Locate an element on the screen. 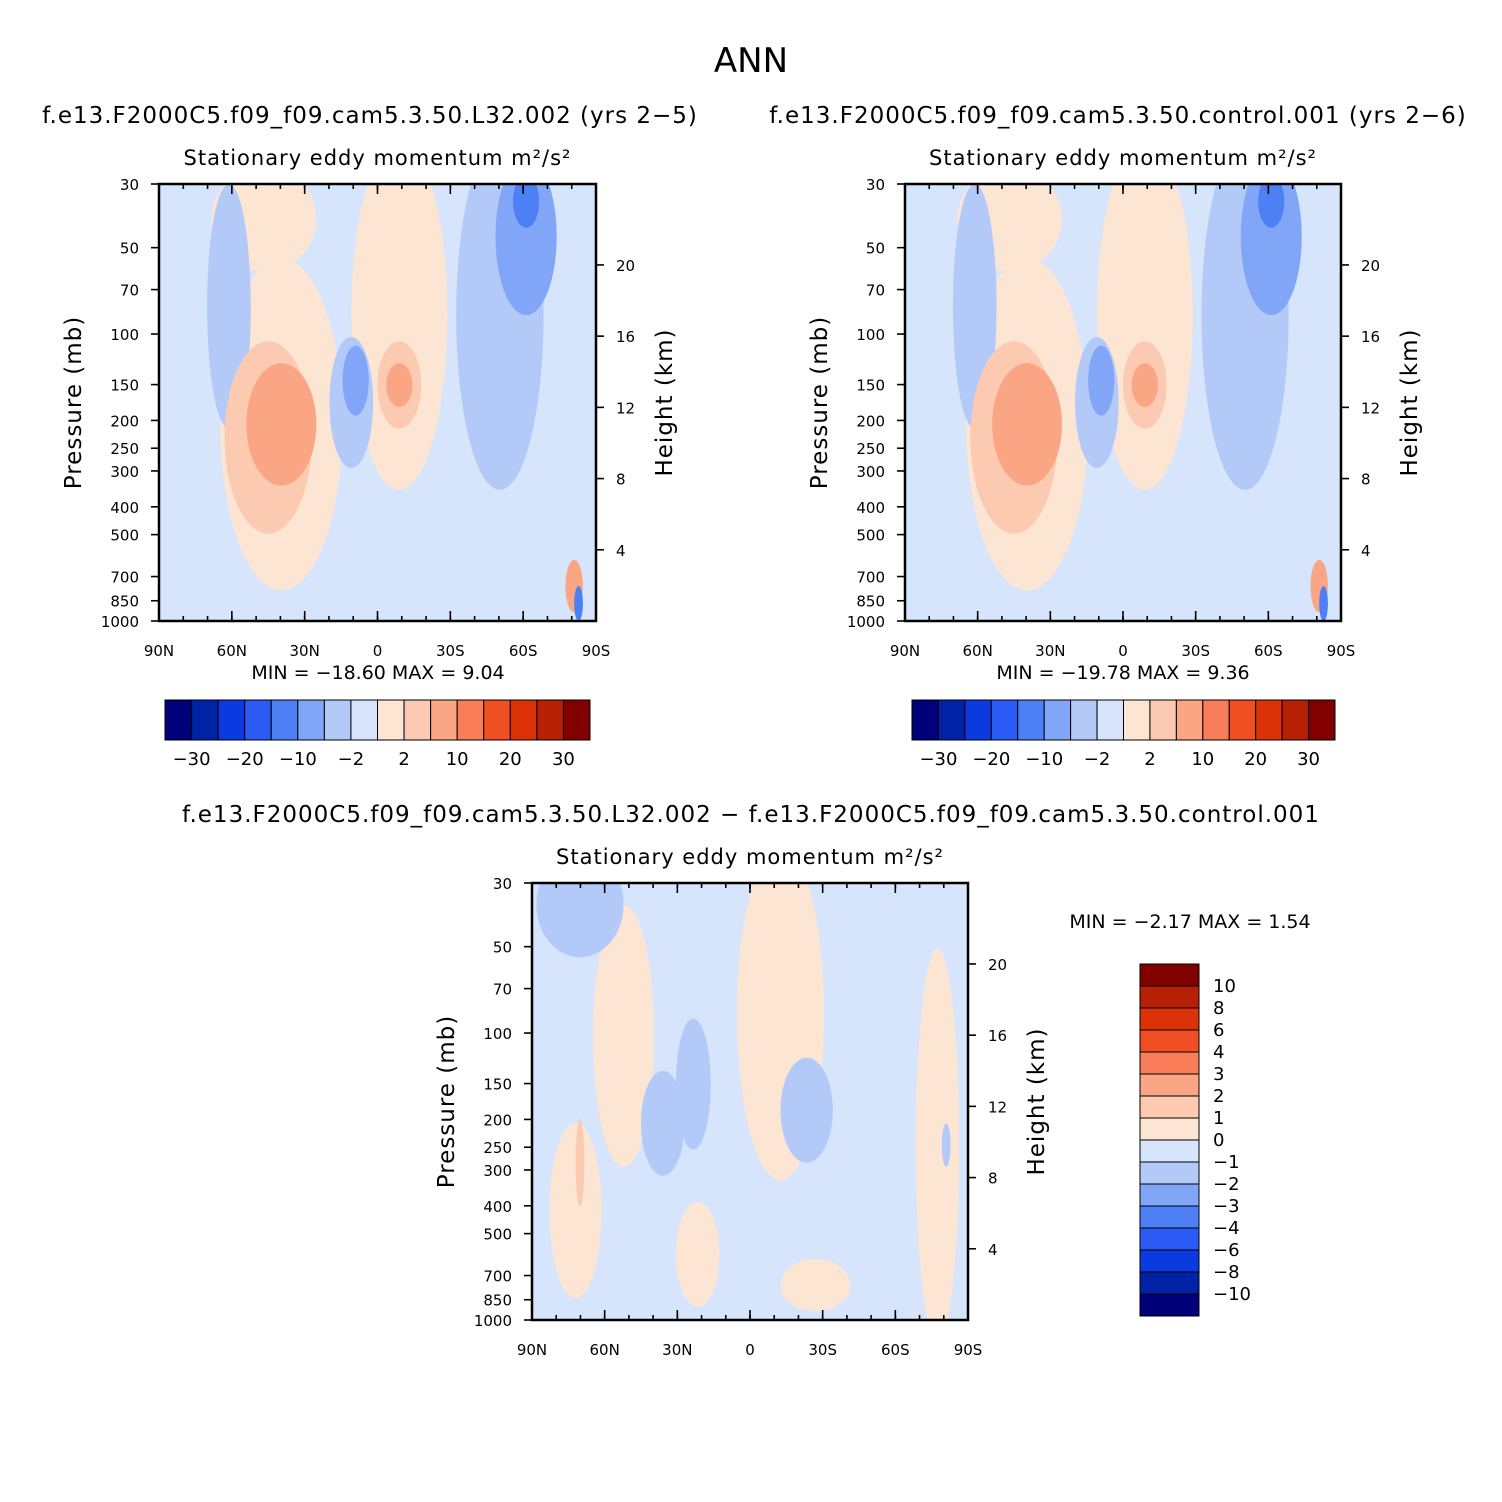  y-tick-label: 150 is located at coordinates (497, 1085).